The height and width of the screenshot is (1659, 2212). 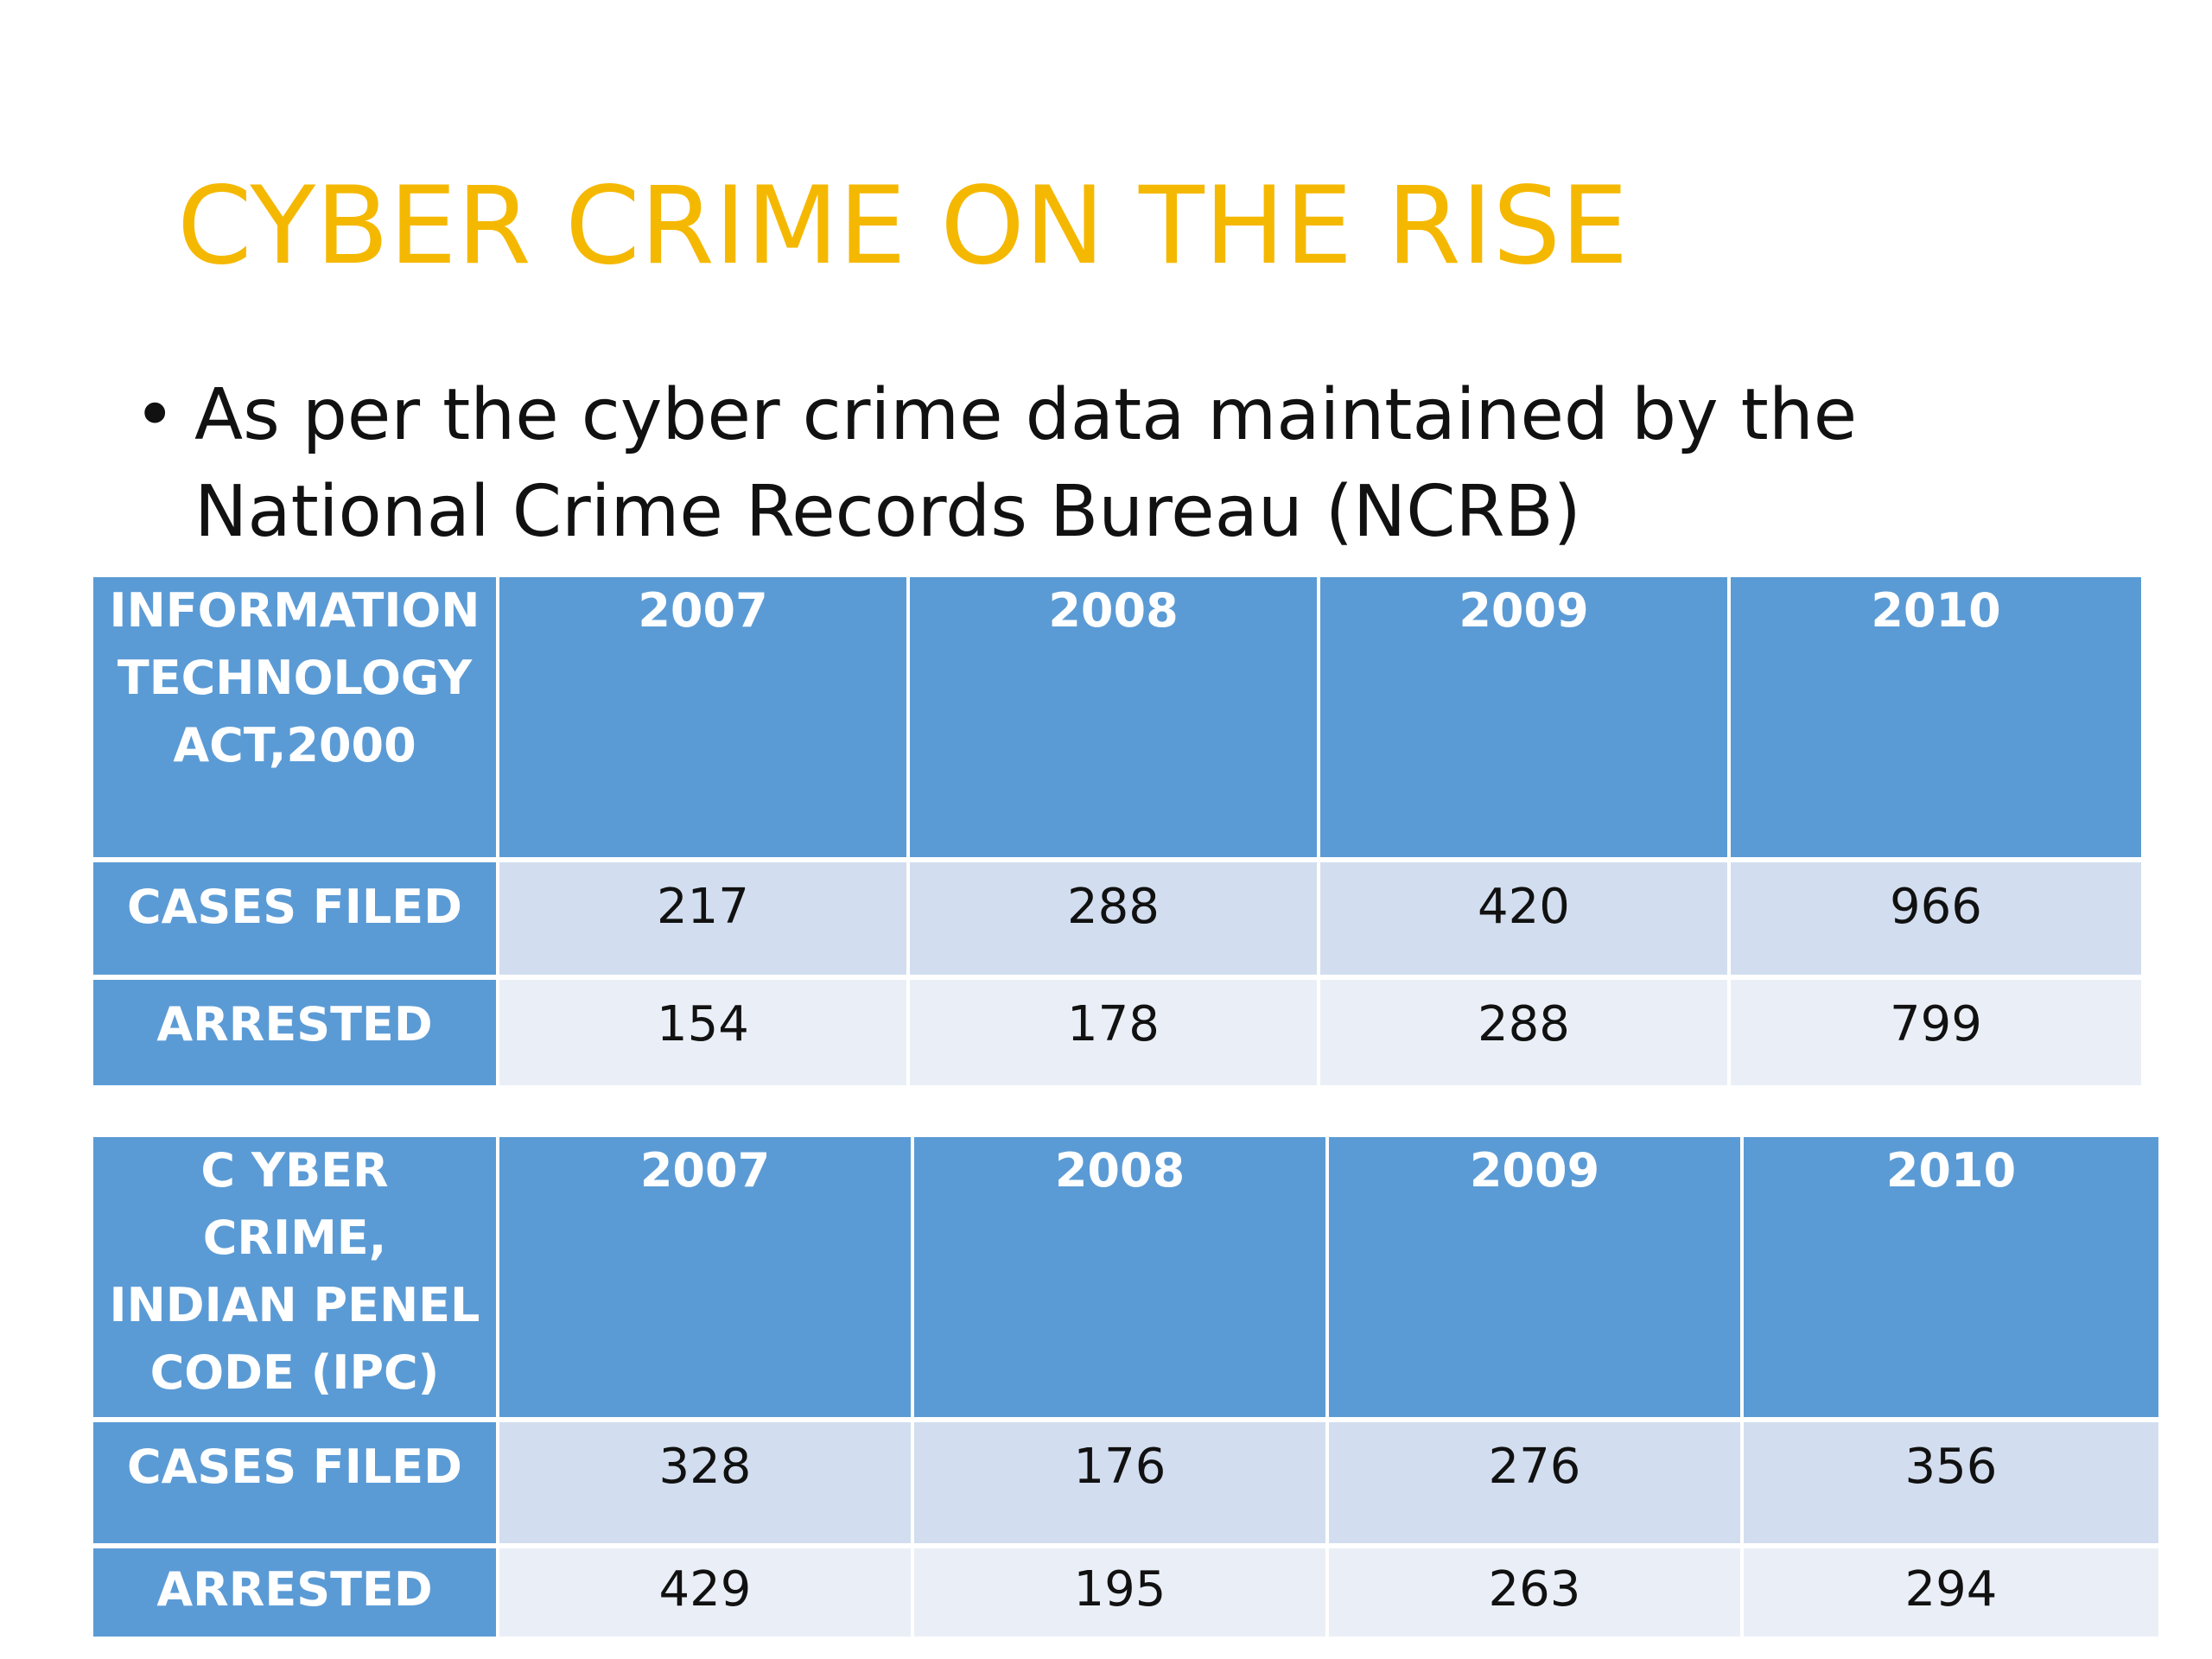 What do you see at coordinates (1951, 1485) in the screenshot?
I see `table-cell: 356` at bounding box center [1951, 1485].